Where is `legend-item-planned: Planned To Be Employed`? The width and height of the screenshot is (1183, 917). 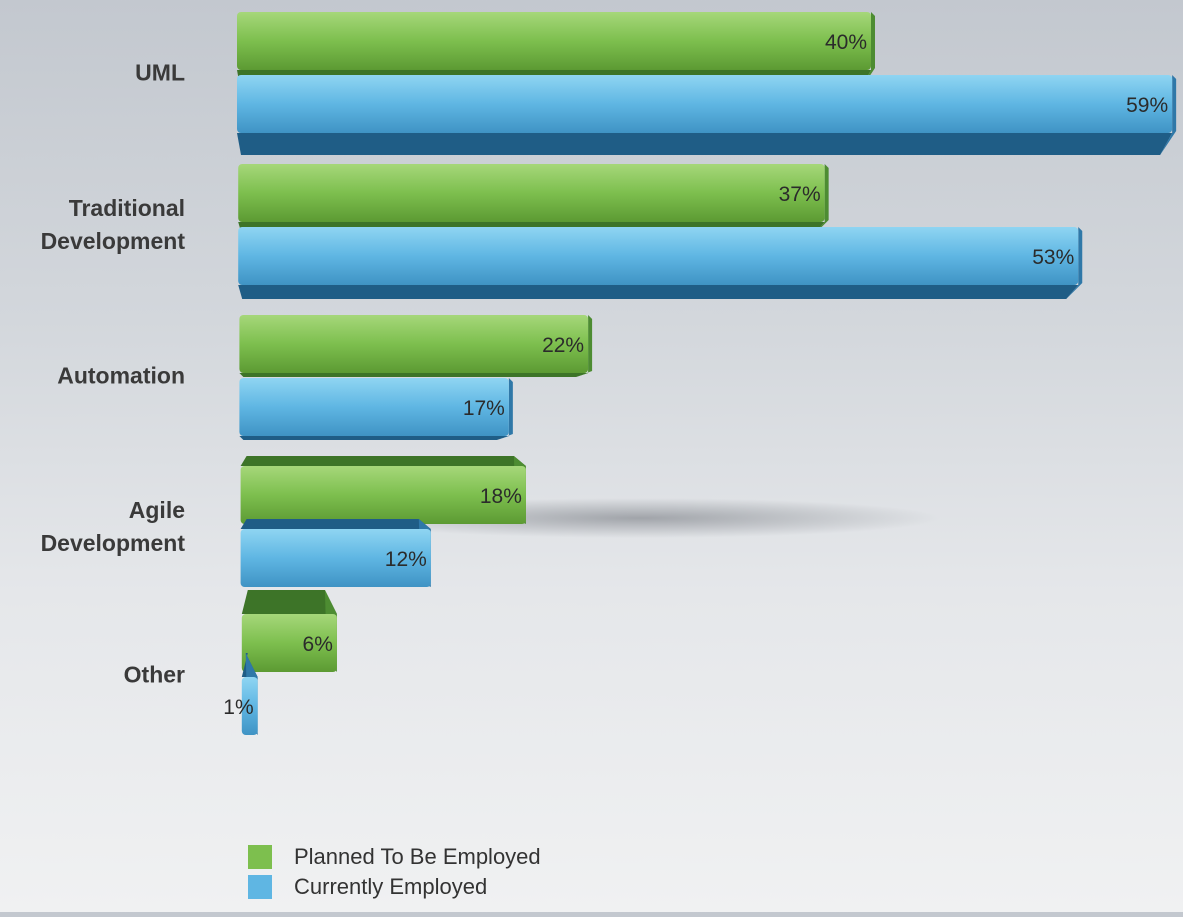
legend-item-planned: Planned To Be Employed is located at coordinates (394, 857).